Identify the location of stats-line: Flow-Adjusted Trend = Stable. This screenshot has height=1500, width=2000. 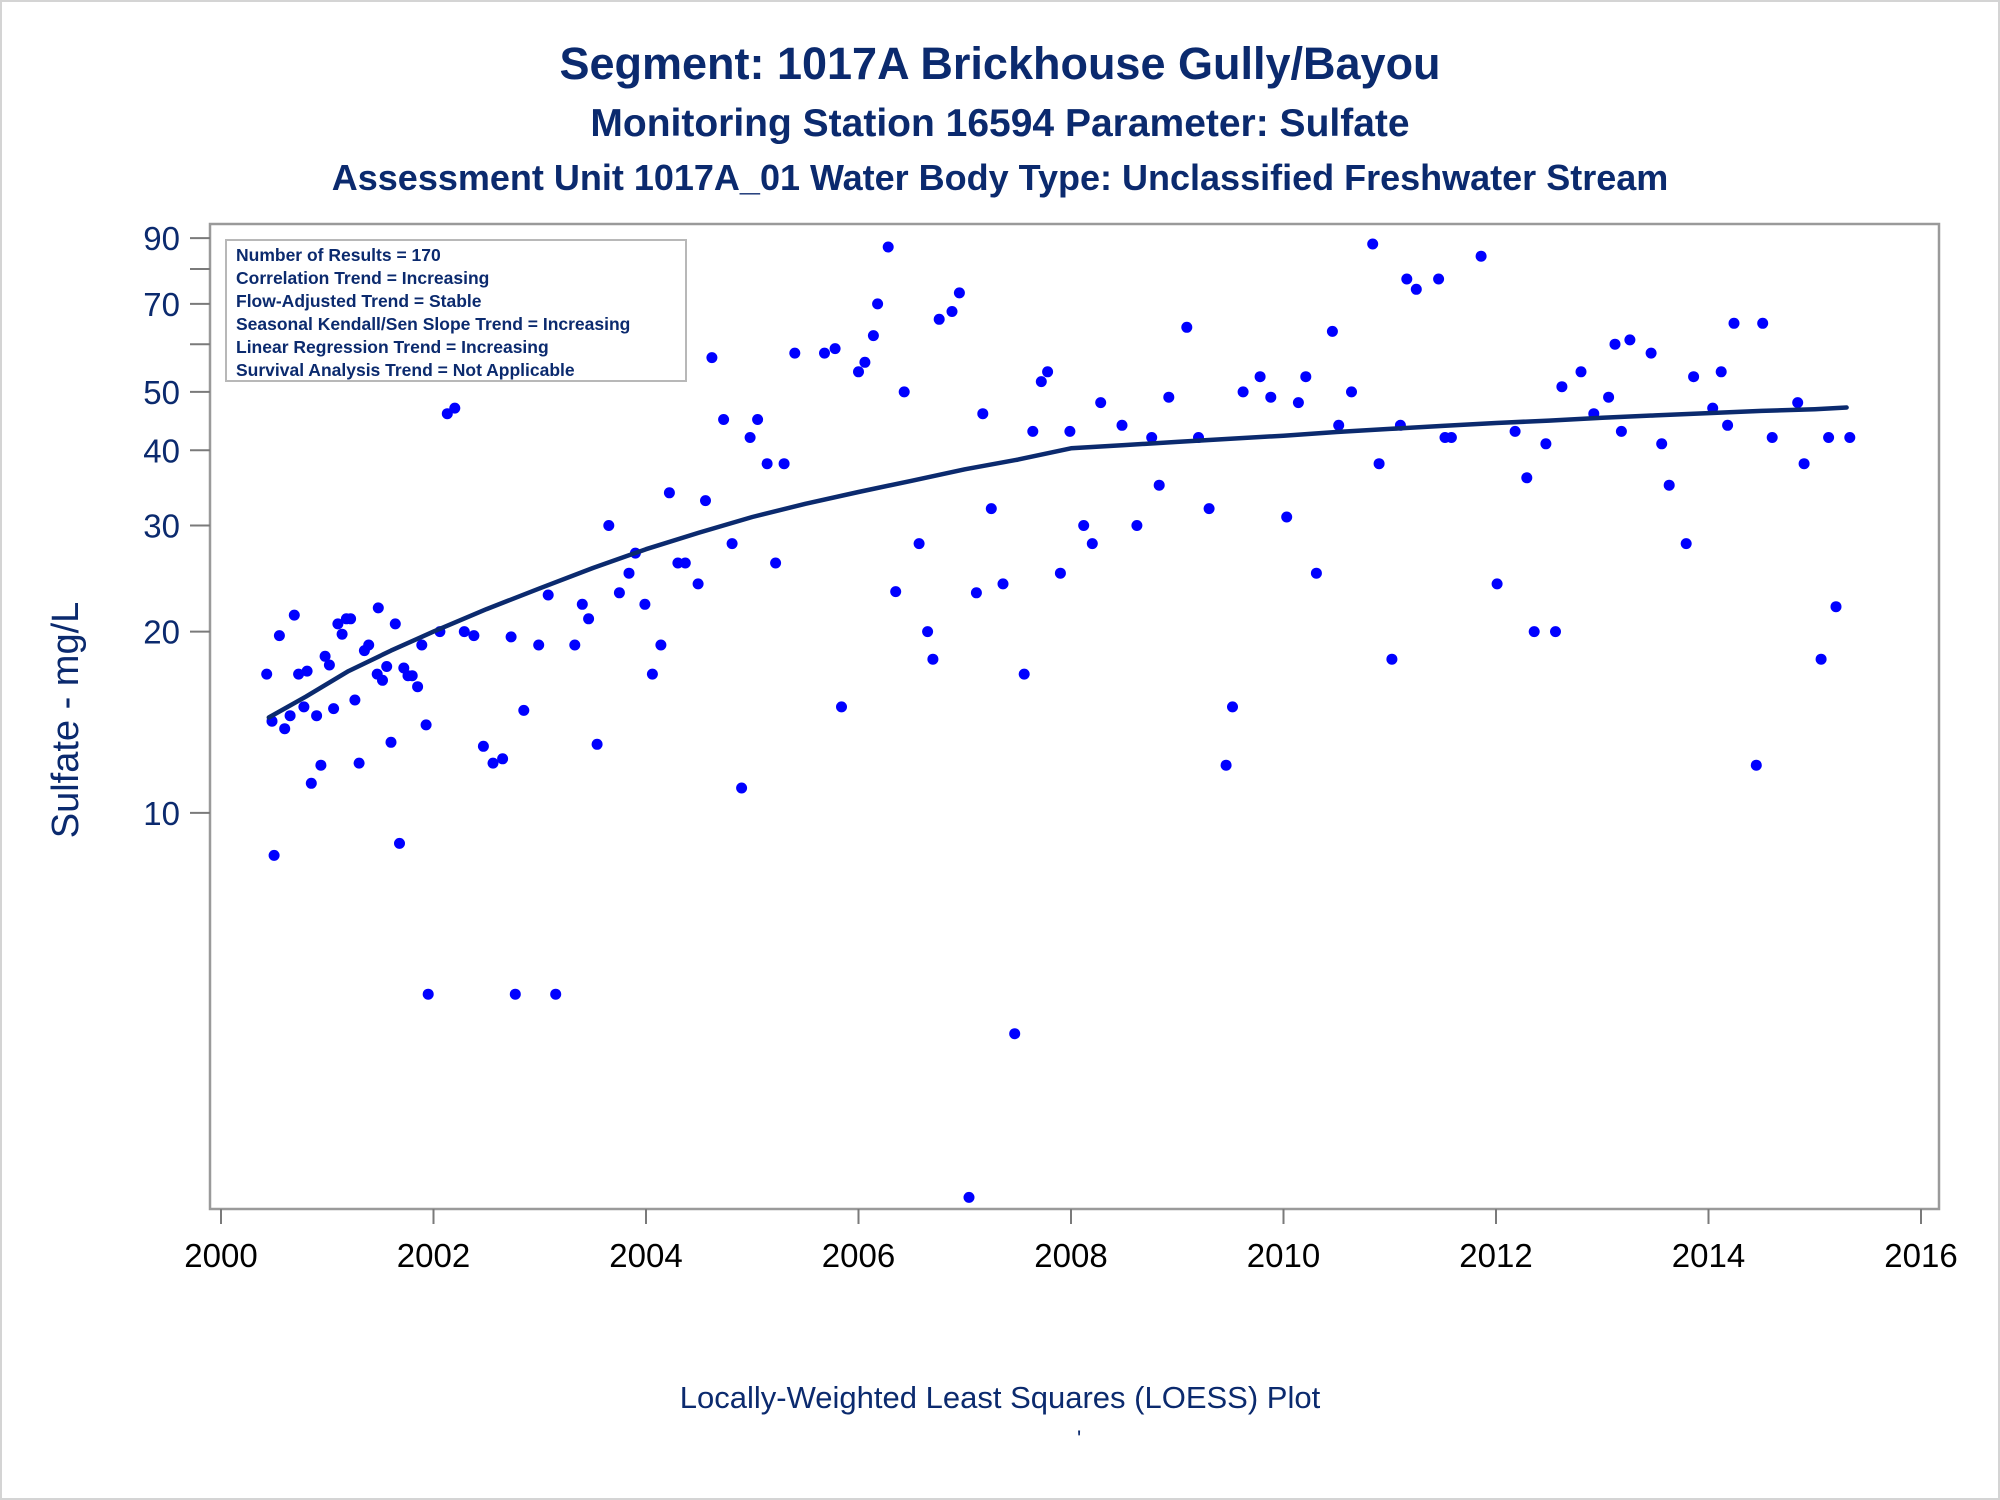
(359, 301).